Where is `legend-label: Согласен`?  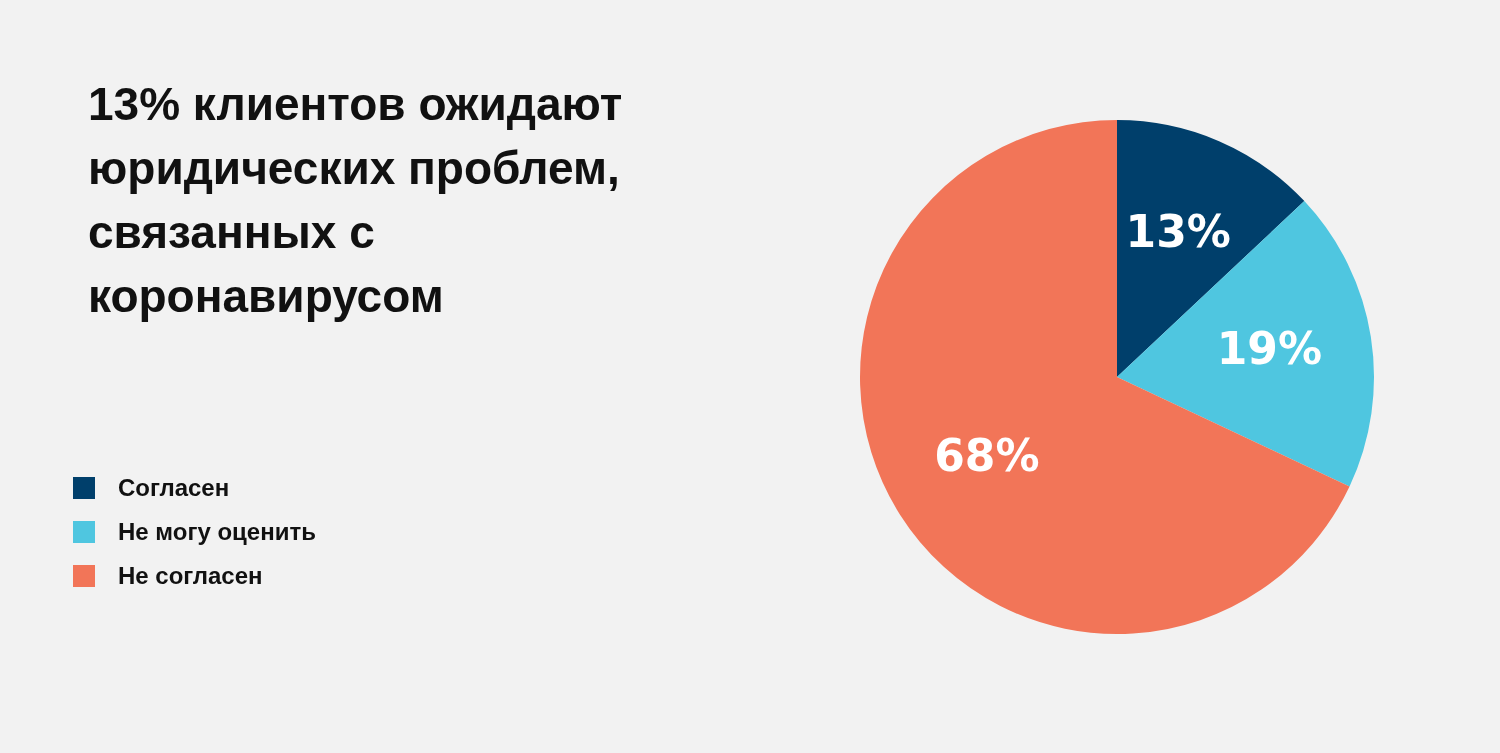 legend-label: Согласен is located at coordinates (174, 488).